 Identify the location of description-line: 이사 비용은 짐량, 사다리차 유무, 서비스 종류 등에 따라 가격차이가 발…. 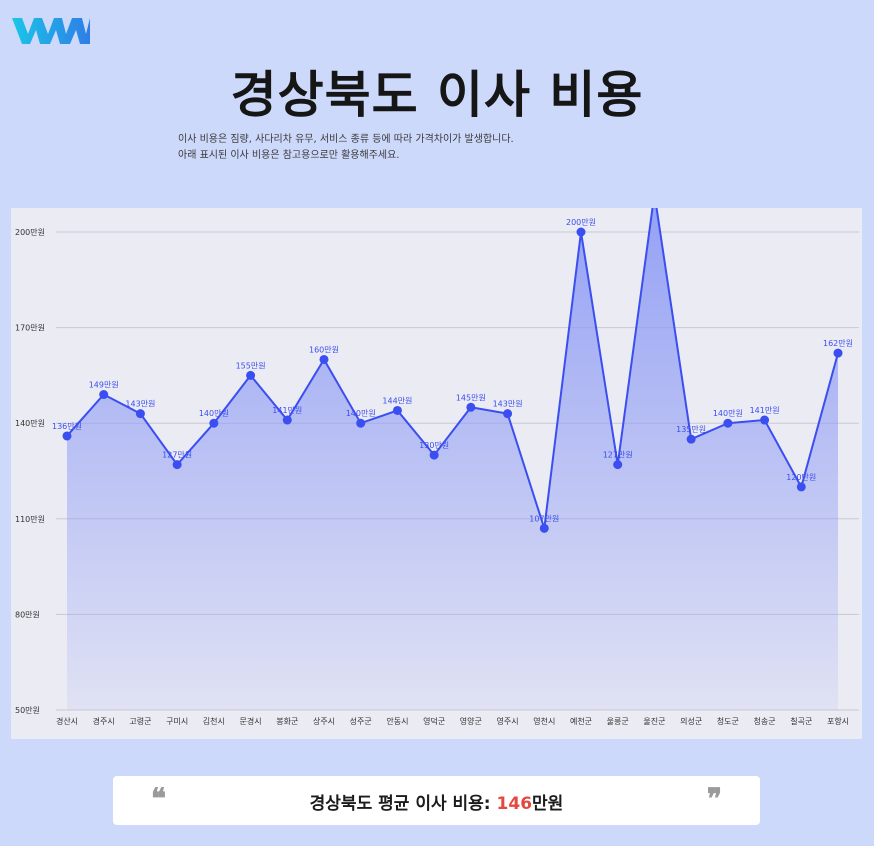
(346, 139).